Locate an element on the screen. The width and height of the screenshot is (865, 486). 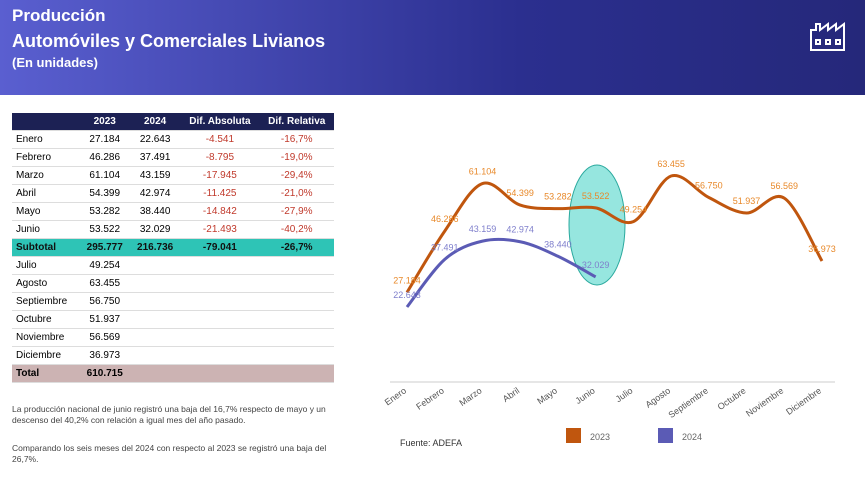
row: Subtotal 295.777 216.736 -79.041 -26,7% is located at coordinates (173, 247).